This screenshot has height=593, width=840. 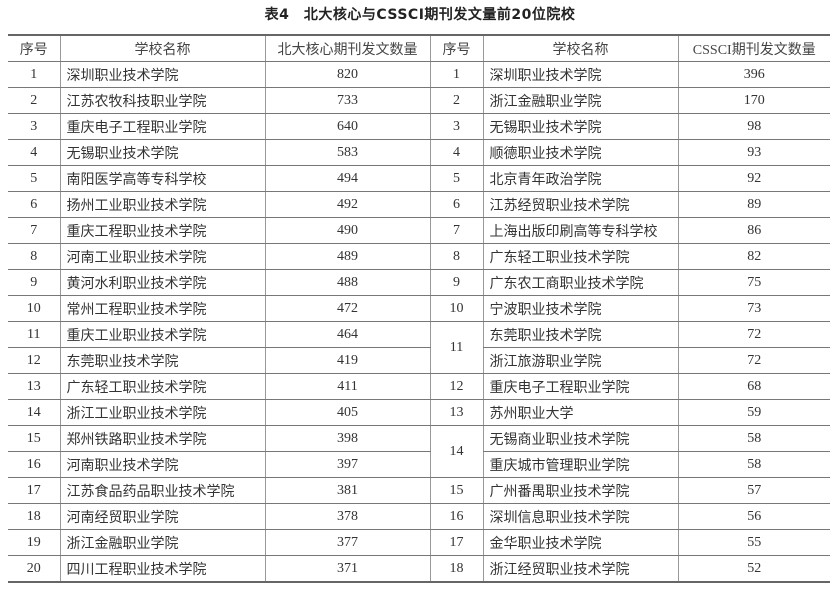 What do you see at coordinates (162, 490) in the screenshot?
I see `left-school-cell: 江苏食品药品职业技术学院` at bounding box center [162, 490].